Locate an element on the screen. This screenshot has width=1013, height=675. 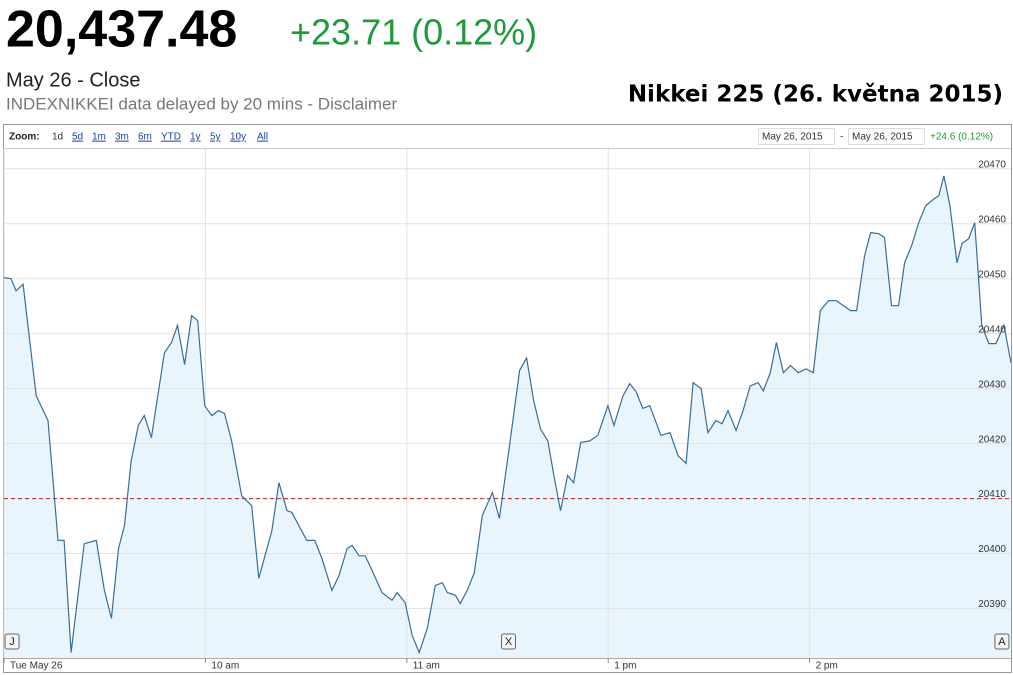
y-tick-label: 20460 is located at coordinates (992, 219).